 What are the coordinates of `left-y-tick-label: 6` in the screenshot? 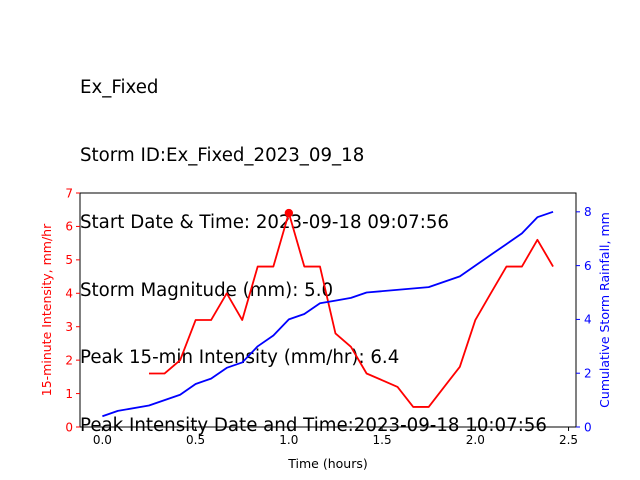 It's located at (69, 227).